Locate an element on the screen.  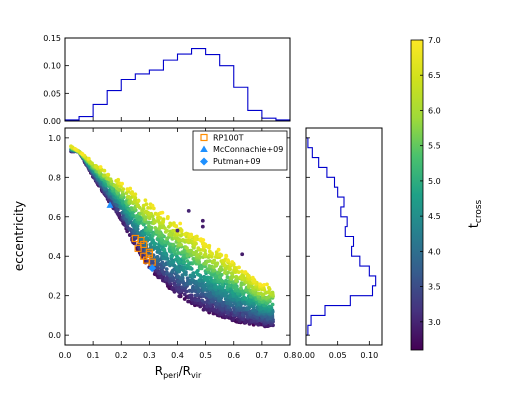
top-histogram-step is located at coordinates (177, 84).